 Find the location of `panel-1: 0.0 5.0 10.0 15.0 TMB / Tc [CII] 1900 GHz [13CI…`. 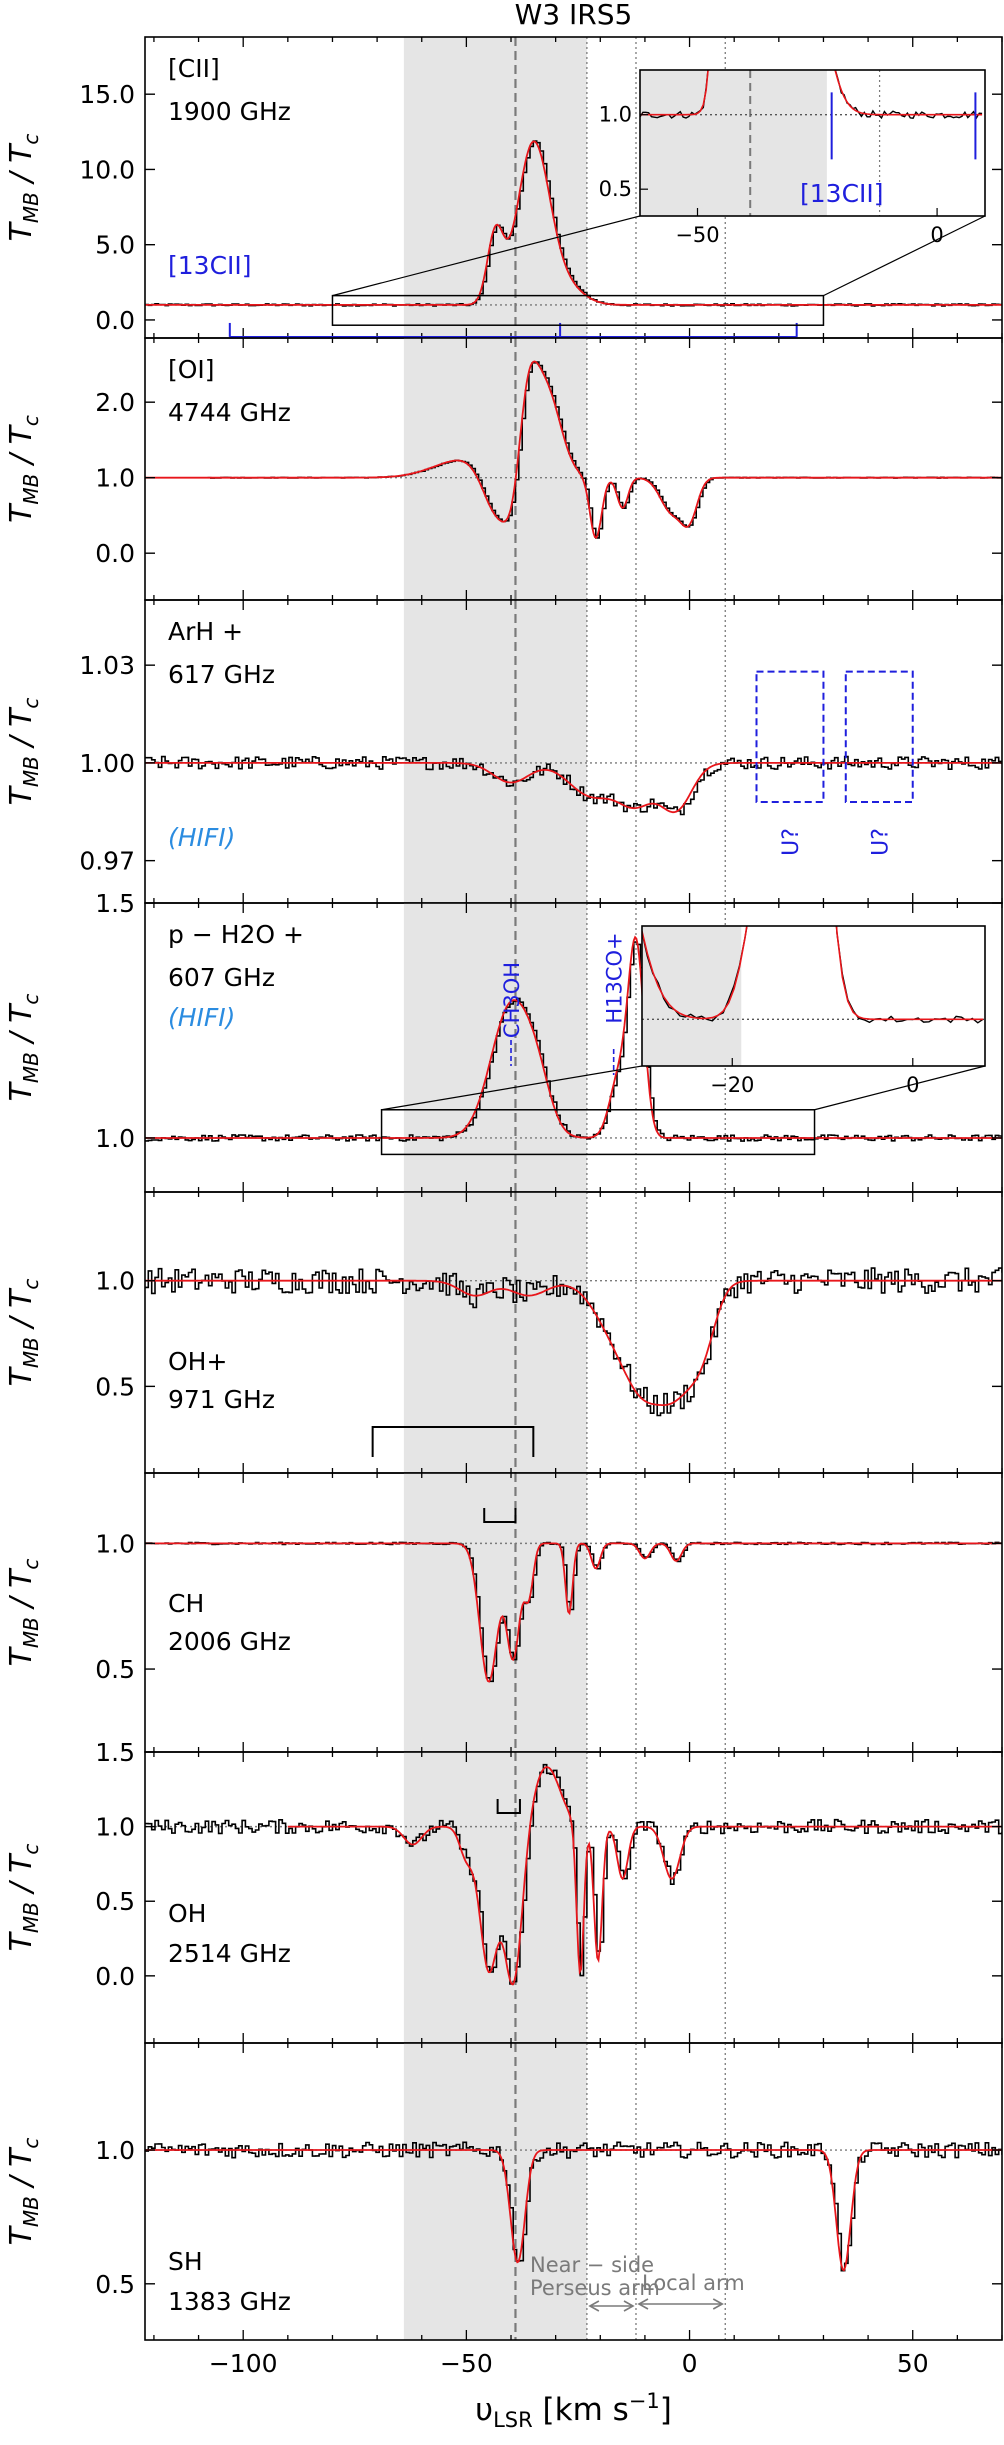

panel-1: 0.0 5.0 10.0 15.0 TMB / Tc [CII] 1900 GHz [13CI… is located at coordinates (503, 187).